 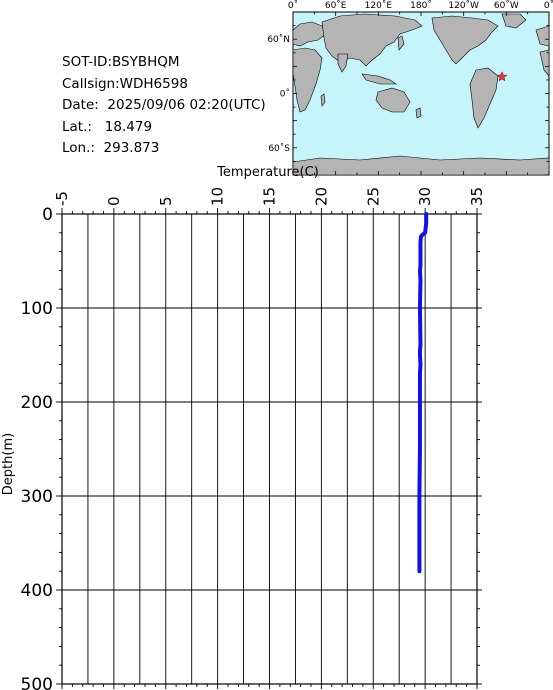 I want to click on map-latitude-label: 60˚S, so click(x=279, y=148).